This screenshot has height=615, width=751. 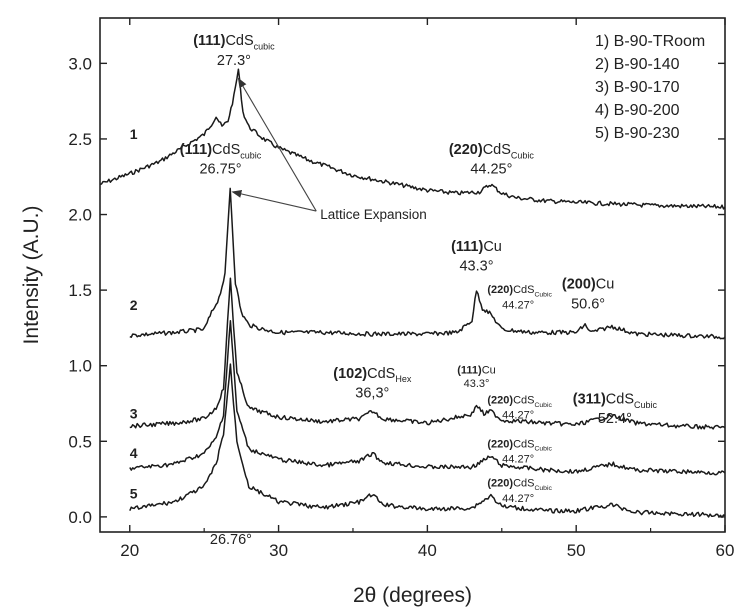 I want to click on peak-annotation: 36,3°, so click(x=372, y=393).